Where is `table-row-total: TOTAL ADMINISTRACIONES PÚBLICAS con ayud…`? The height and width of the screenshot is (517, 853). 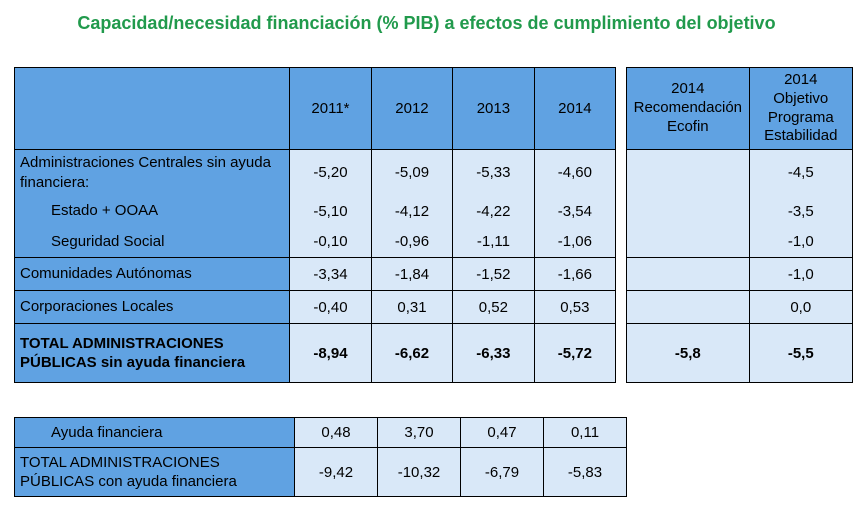
table-row-total: TOTAL ADMINISTRACIONES PÚBLICAS con ayud… is located at coordinates (320, 472).